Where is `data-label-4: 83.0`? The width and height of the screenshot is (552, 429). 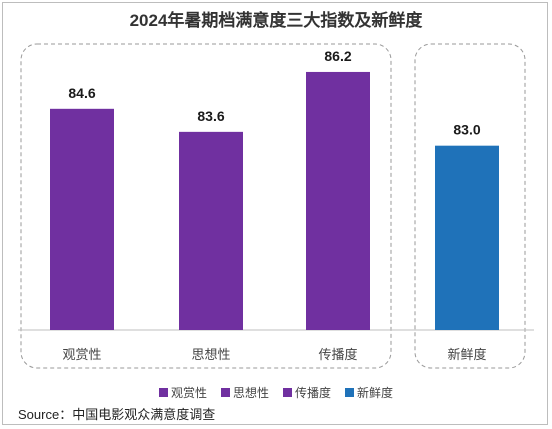 data-label-4: 83.0 is located at coordinates (466, 130).